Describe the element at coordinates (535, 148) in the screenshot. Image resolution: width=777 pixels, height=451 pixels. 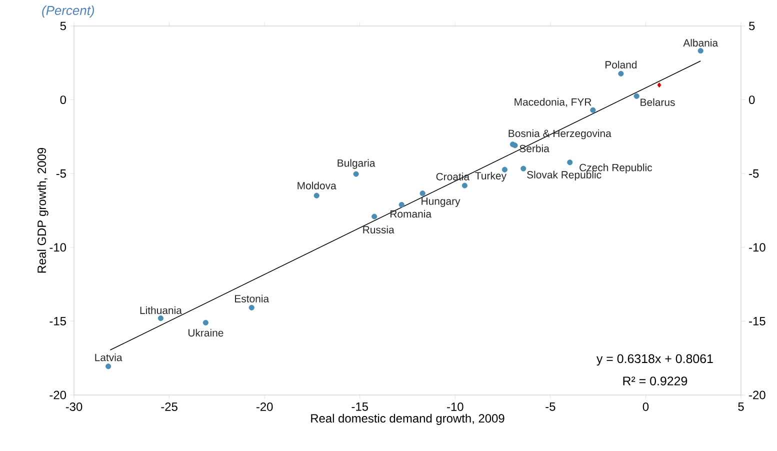
I see `annotation: Serbia` at that location.